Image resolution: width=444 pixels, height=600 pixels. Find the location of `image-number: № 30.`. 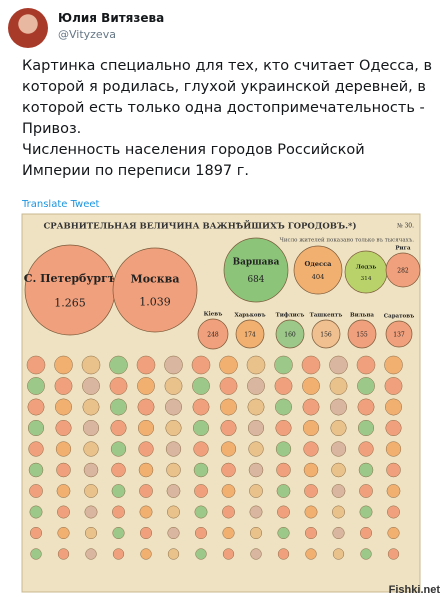

image-number: № 30. is located at coordinates (405, 226).